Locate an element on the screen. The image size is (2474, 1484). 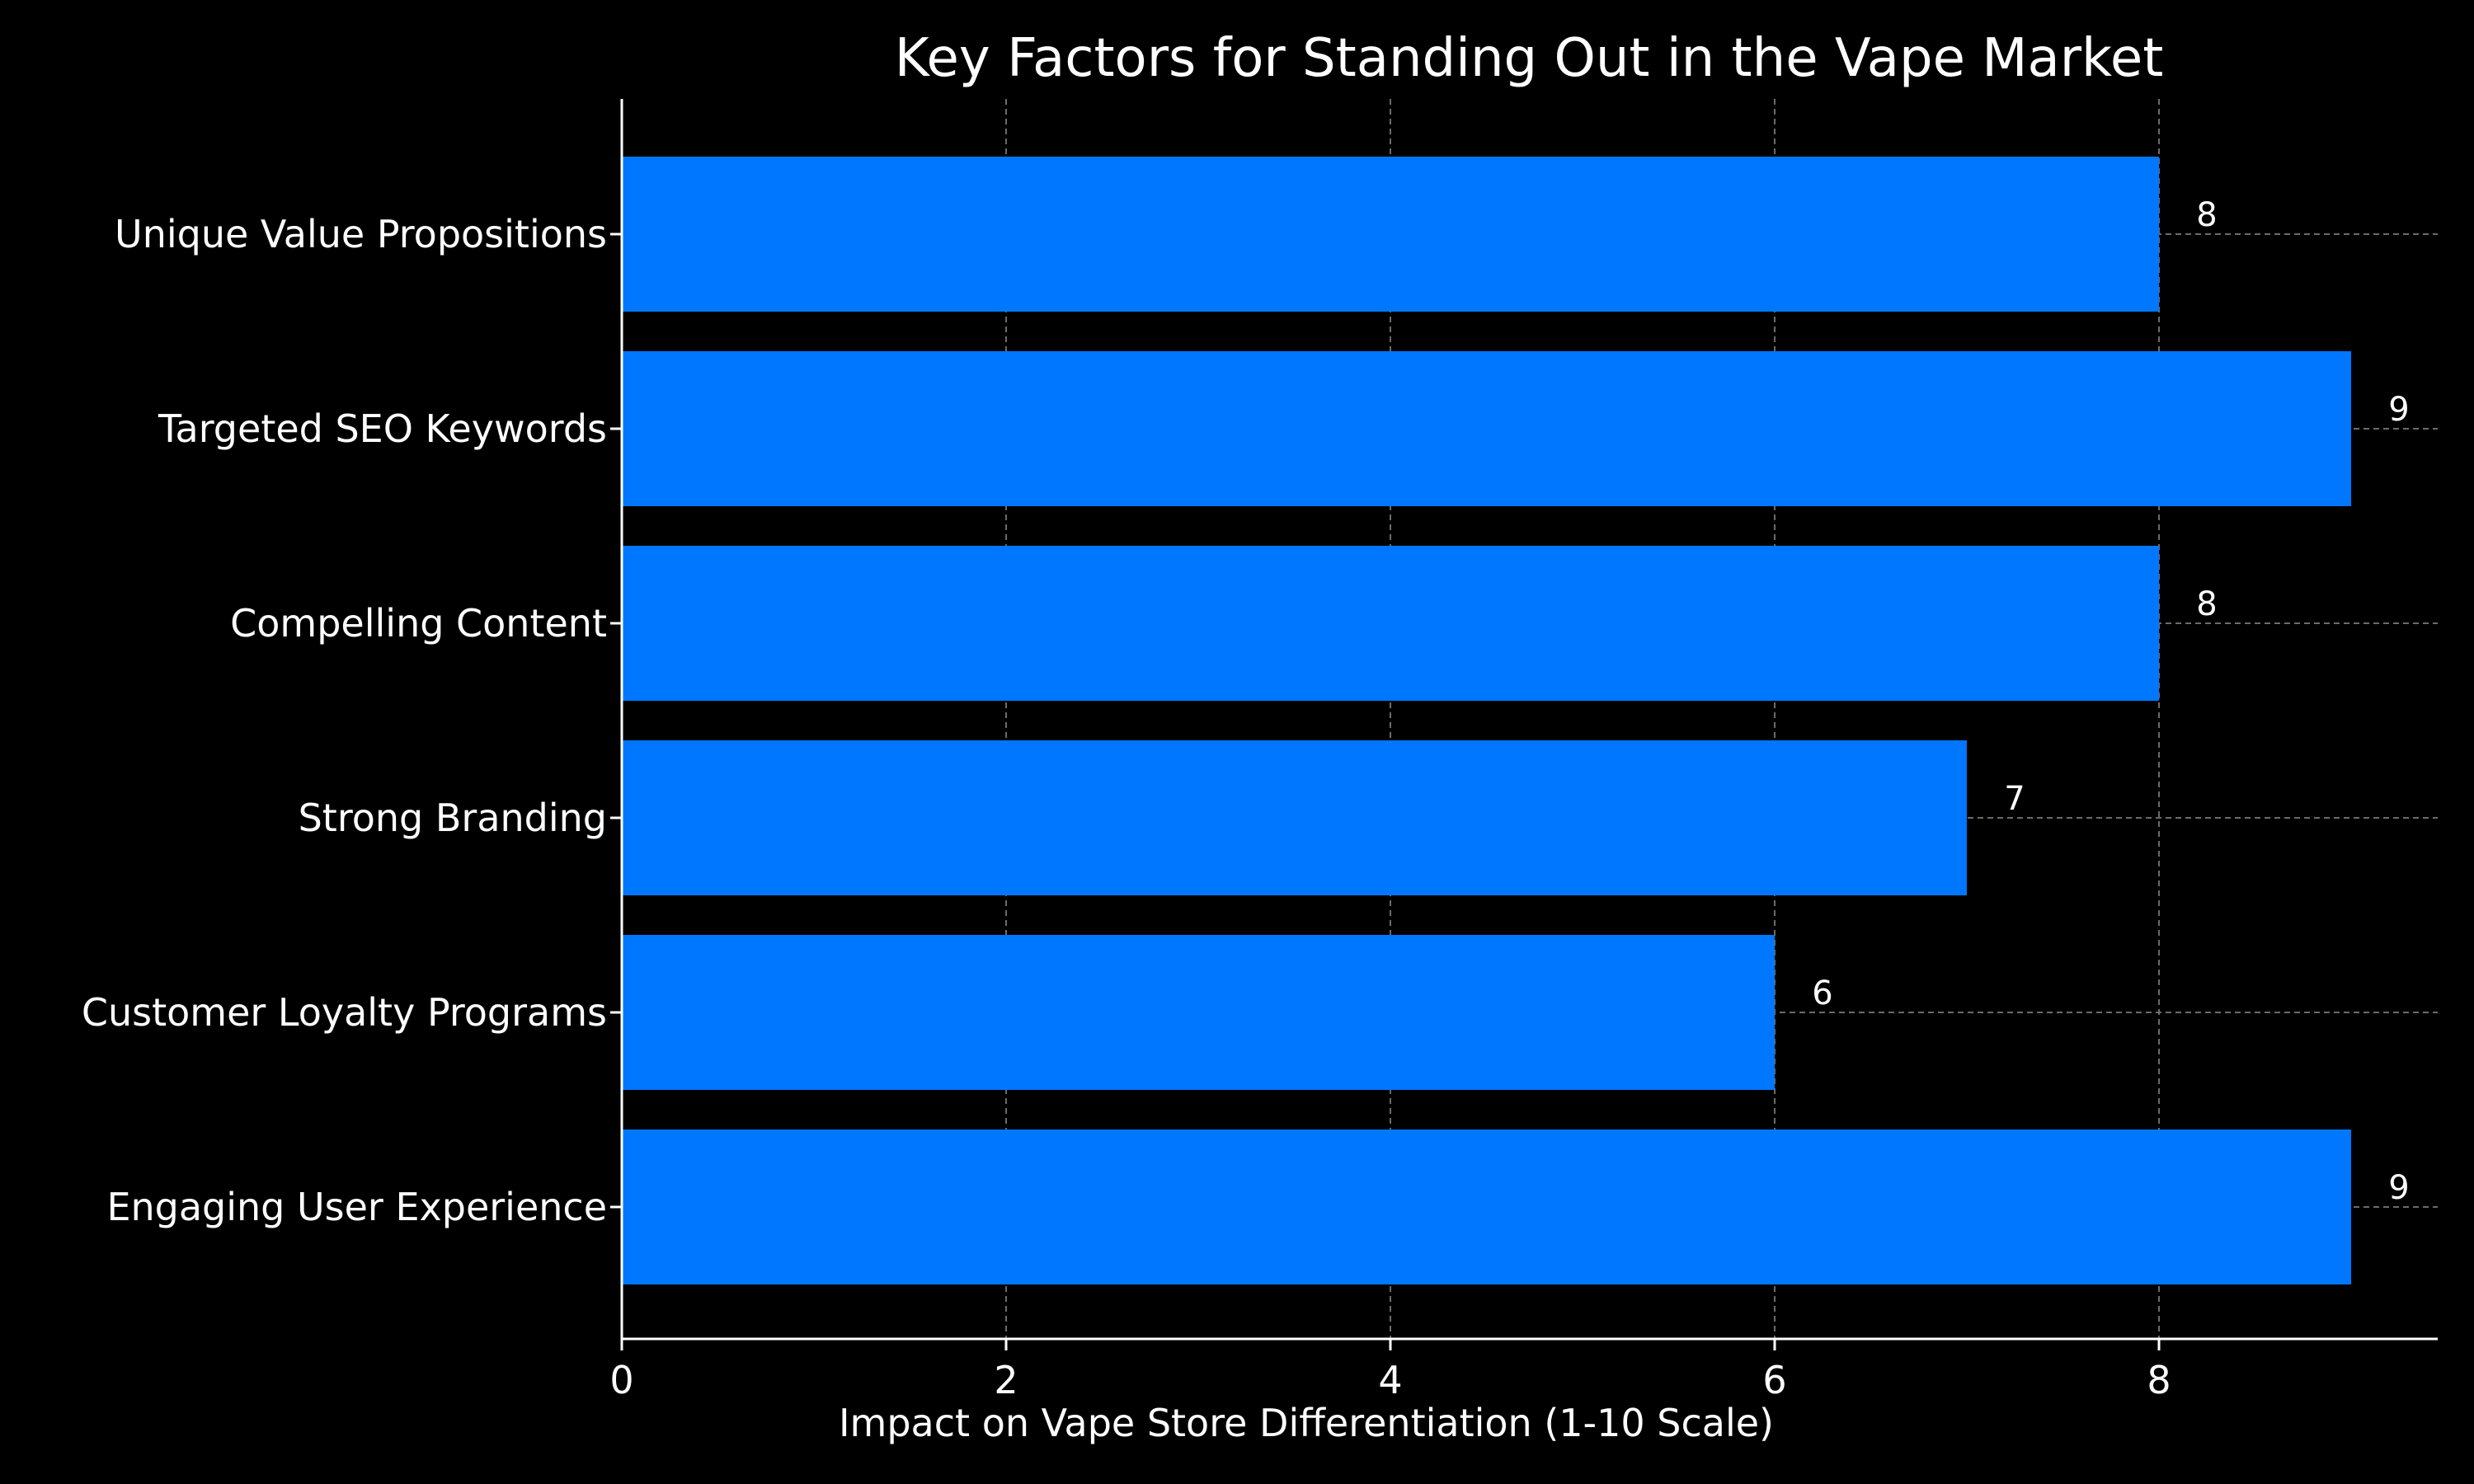
x-tick-label-4: 8 is located at coordinates (2159, 1380).